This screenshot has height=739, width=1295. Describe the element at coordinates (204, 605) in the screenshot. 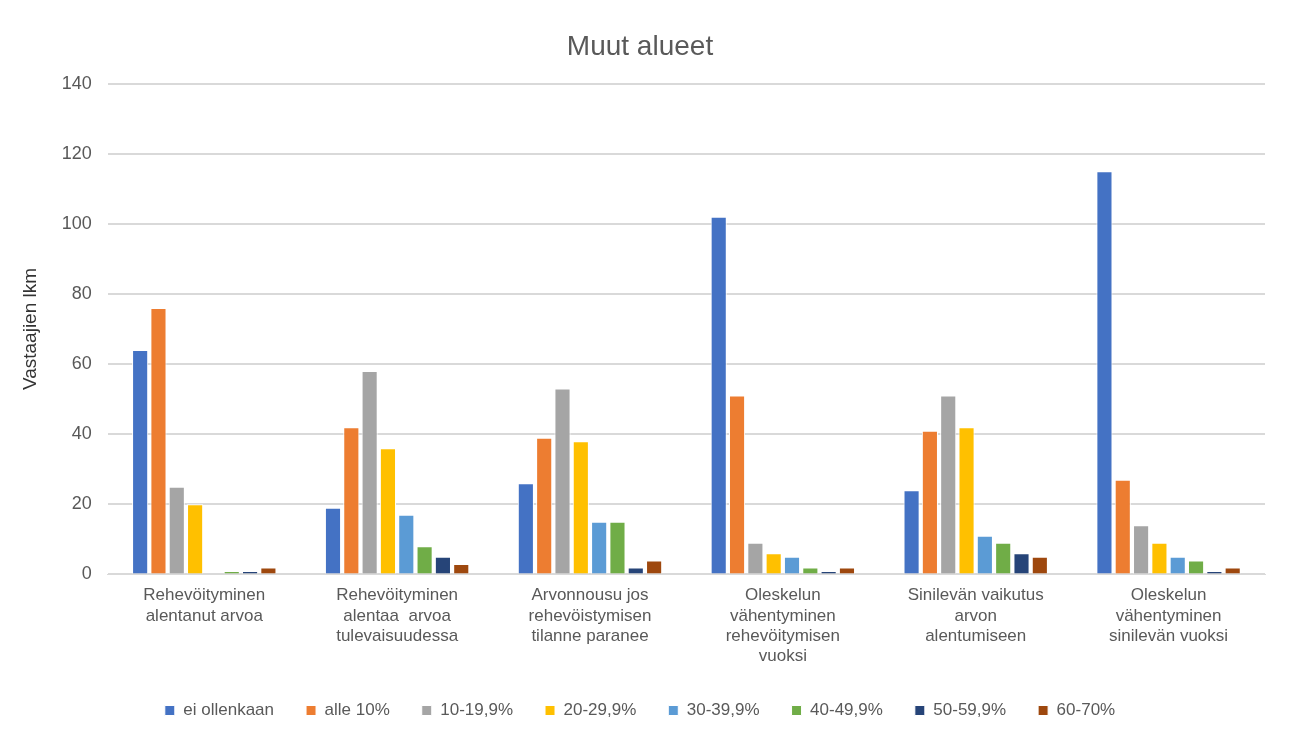

I see `x-tick-label: Rehevöityminen alentanut arvoa` at that location.